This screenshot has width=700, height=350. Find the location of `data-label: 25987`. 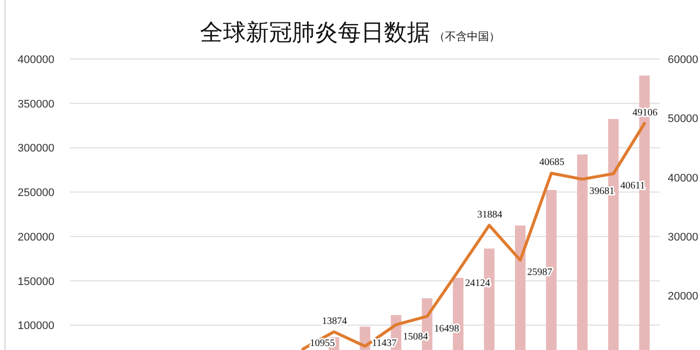

data-label: 25987 is located at coordinates (539, 272).